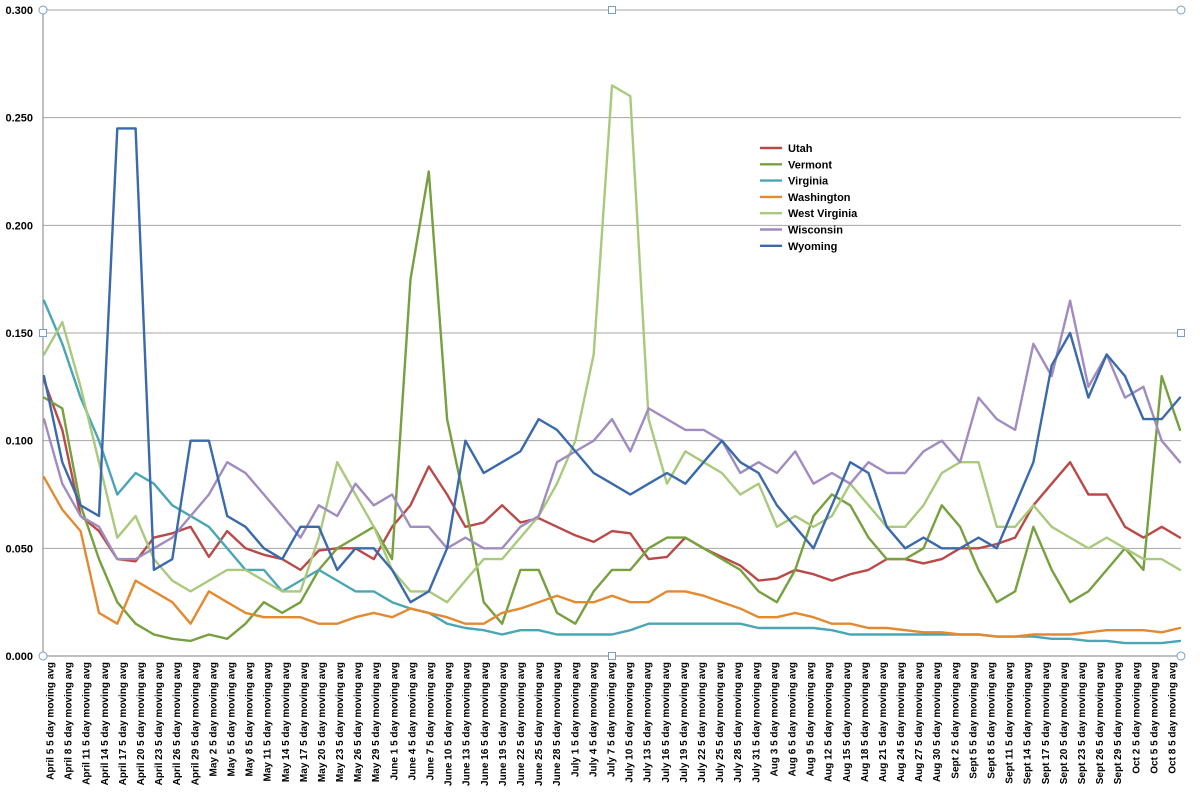 This screenshot has width=1200, height=807. I want to click on x-tick-label: July 31 5 day moving avg, so click(756, 722).